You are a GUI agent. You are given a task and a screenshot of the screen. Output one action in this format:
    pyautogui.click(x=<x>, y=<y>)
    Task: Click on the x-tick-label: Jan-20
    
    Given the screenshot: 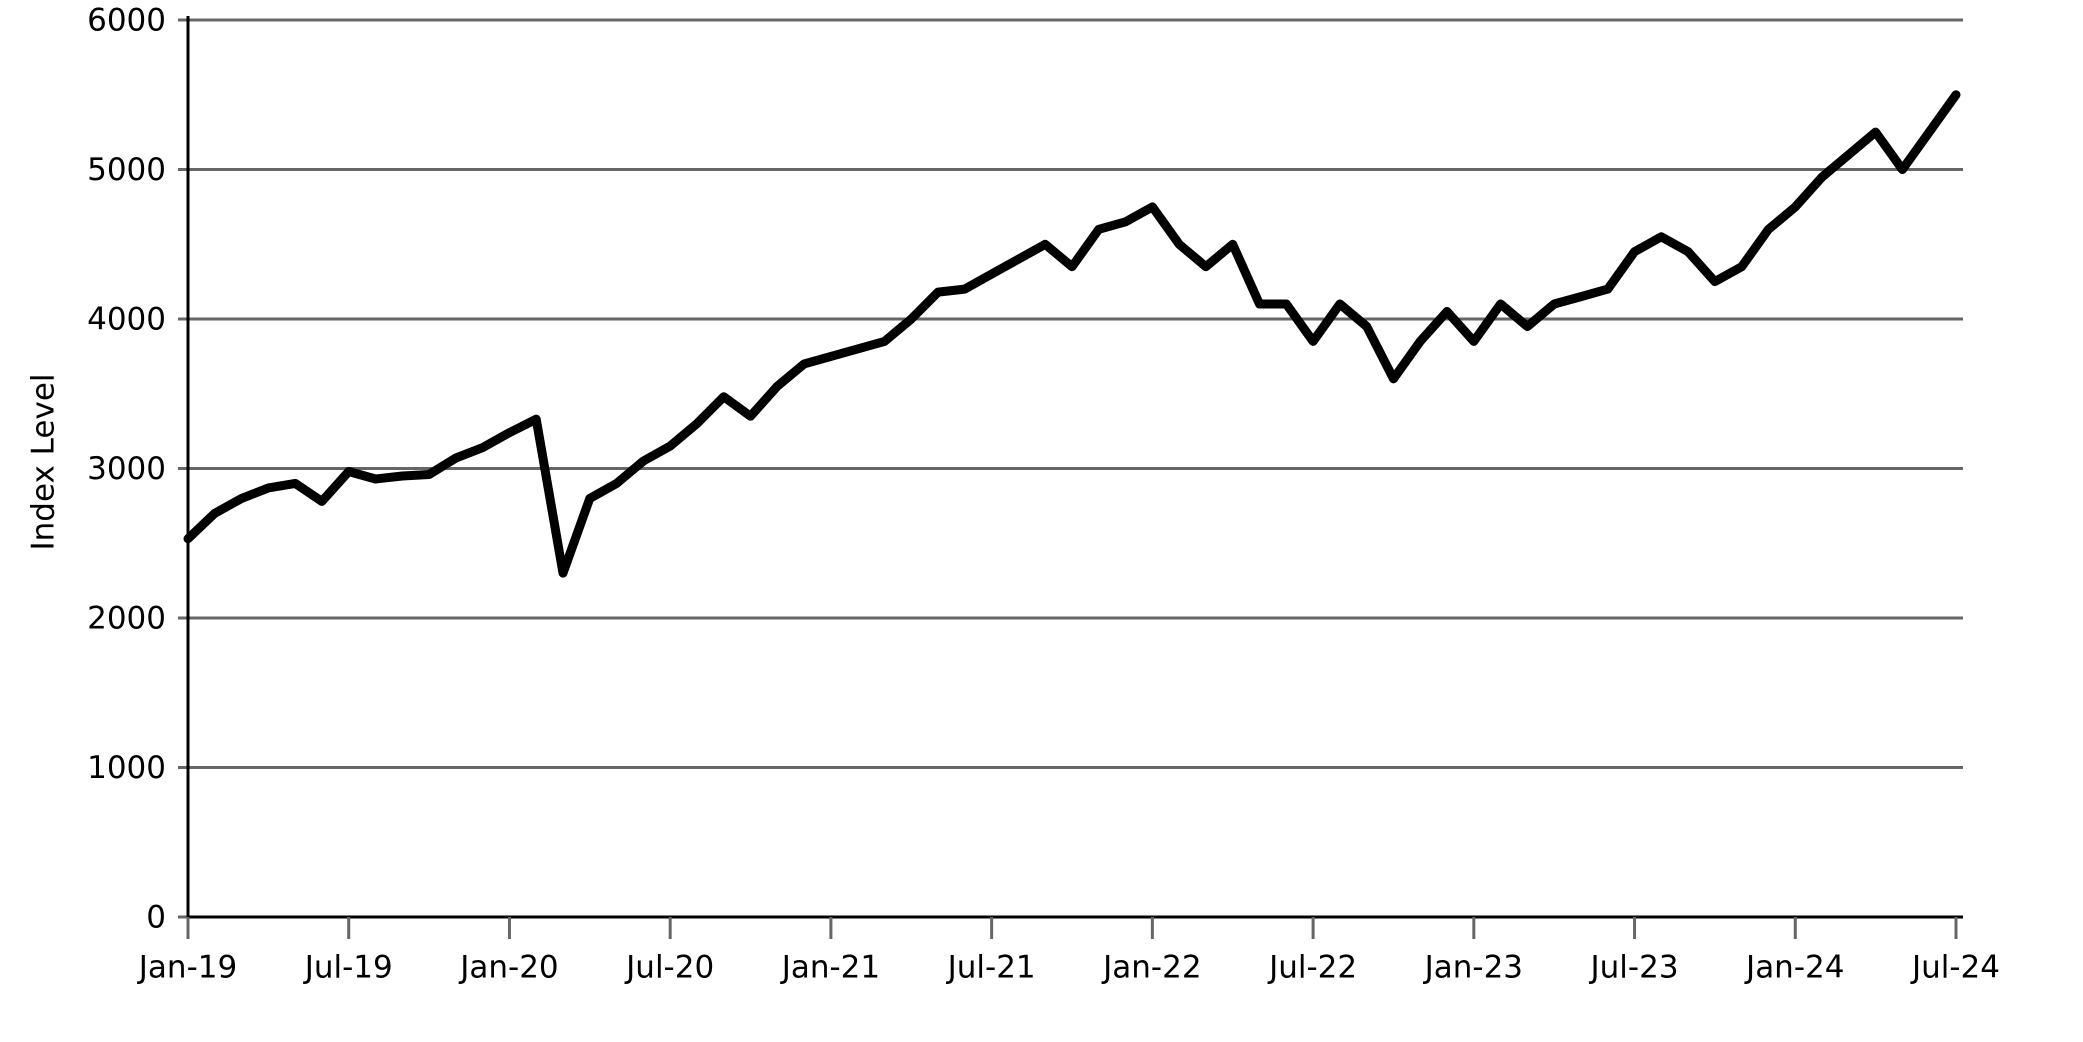 What is the action you would take?
    pyautogui.click(x=508, y=968)
    